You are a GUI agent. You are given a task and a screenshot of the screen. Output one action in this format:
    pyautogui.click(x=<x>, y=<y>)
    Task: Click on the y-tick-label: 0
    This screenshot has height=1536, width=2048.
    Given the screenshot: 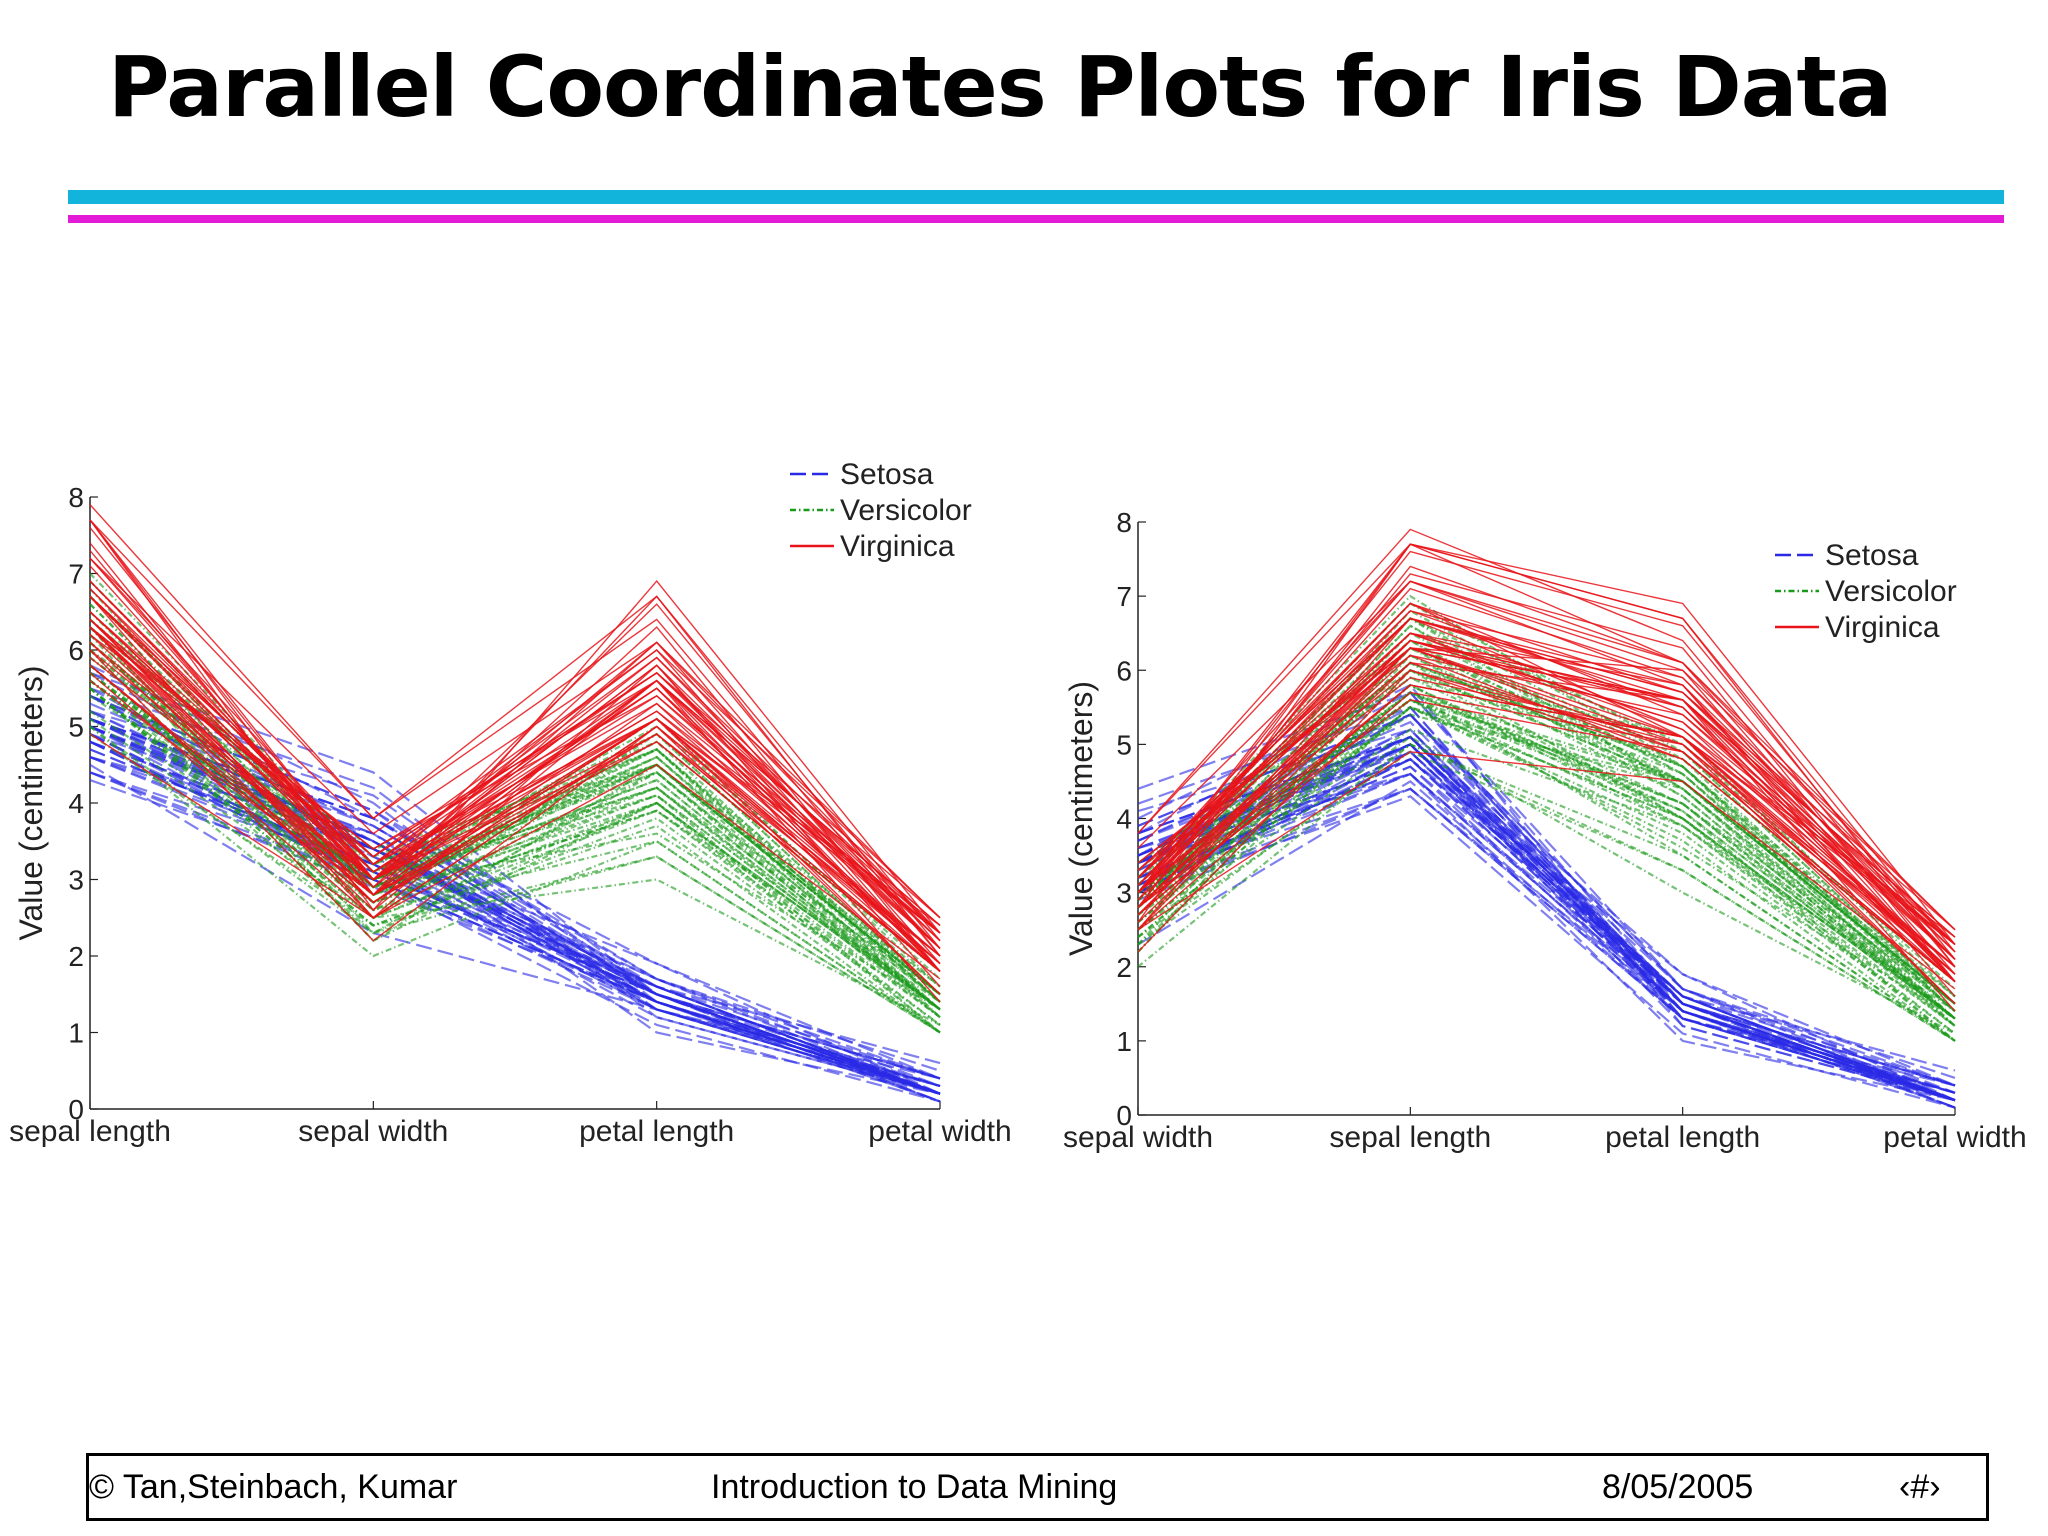 What is the action you would take?
    pyautogui.click(x=76, y=1109)
    